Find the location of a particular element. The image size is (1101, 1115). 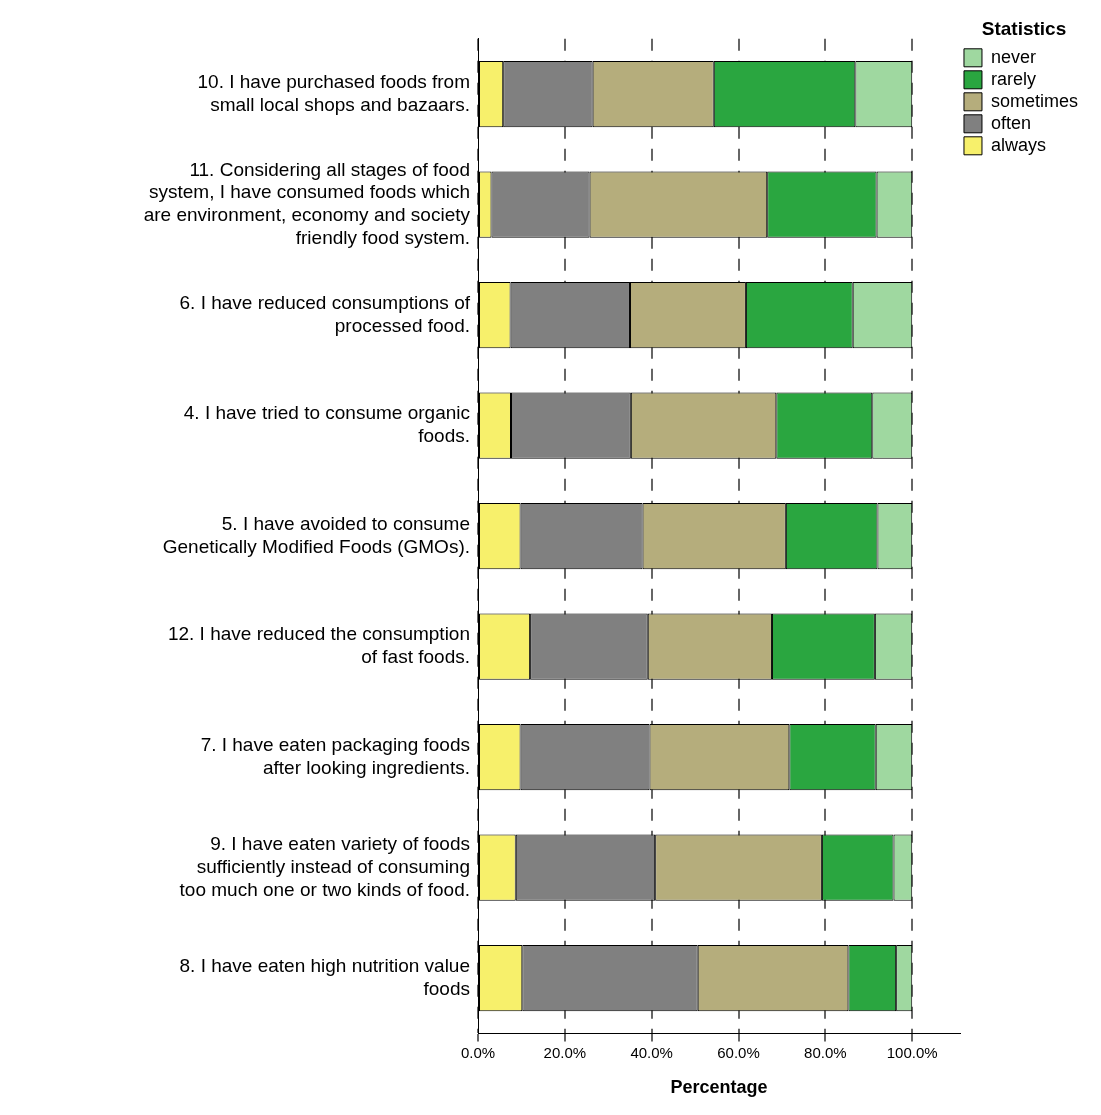

x-tick-label: 100.0% is located at coordinates (912, 1052).